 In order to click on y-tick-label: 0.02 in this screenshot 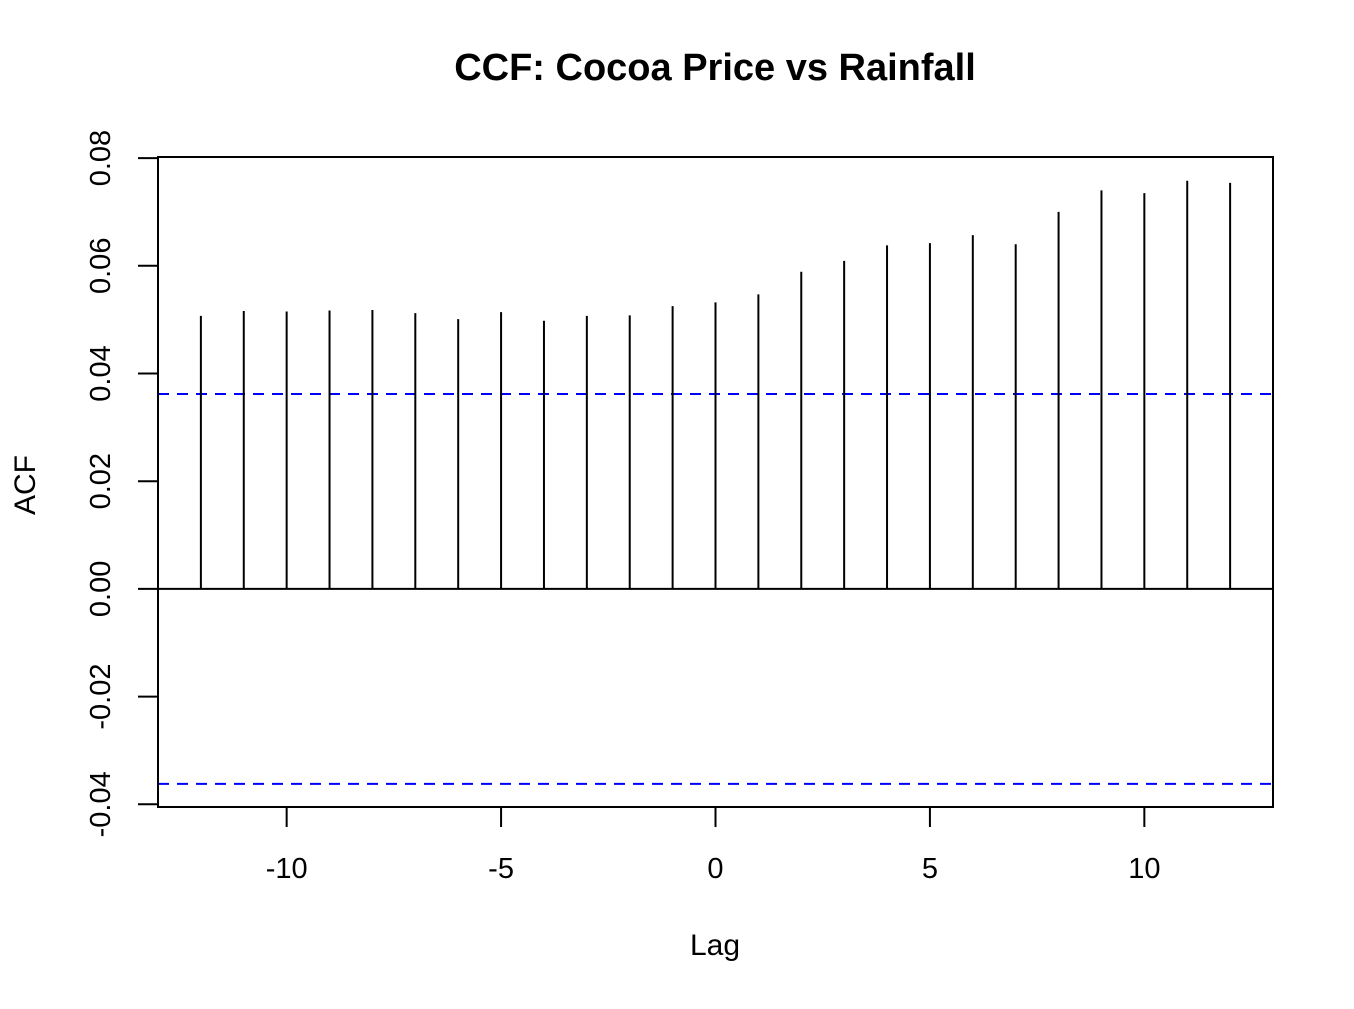, I will do `click(101, 481)`.